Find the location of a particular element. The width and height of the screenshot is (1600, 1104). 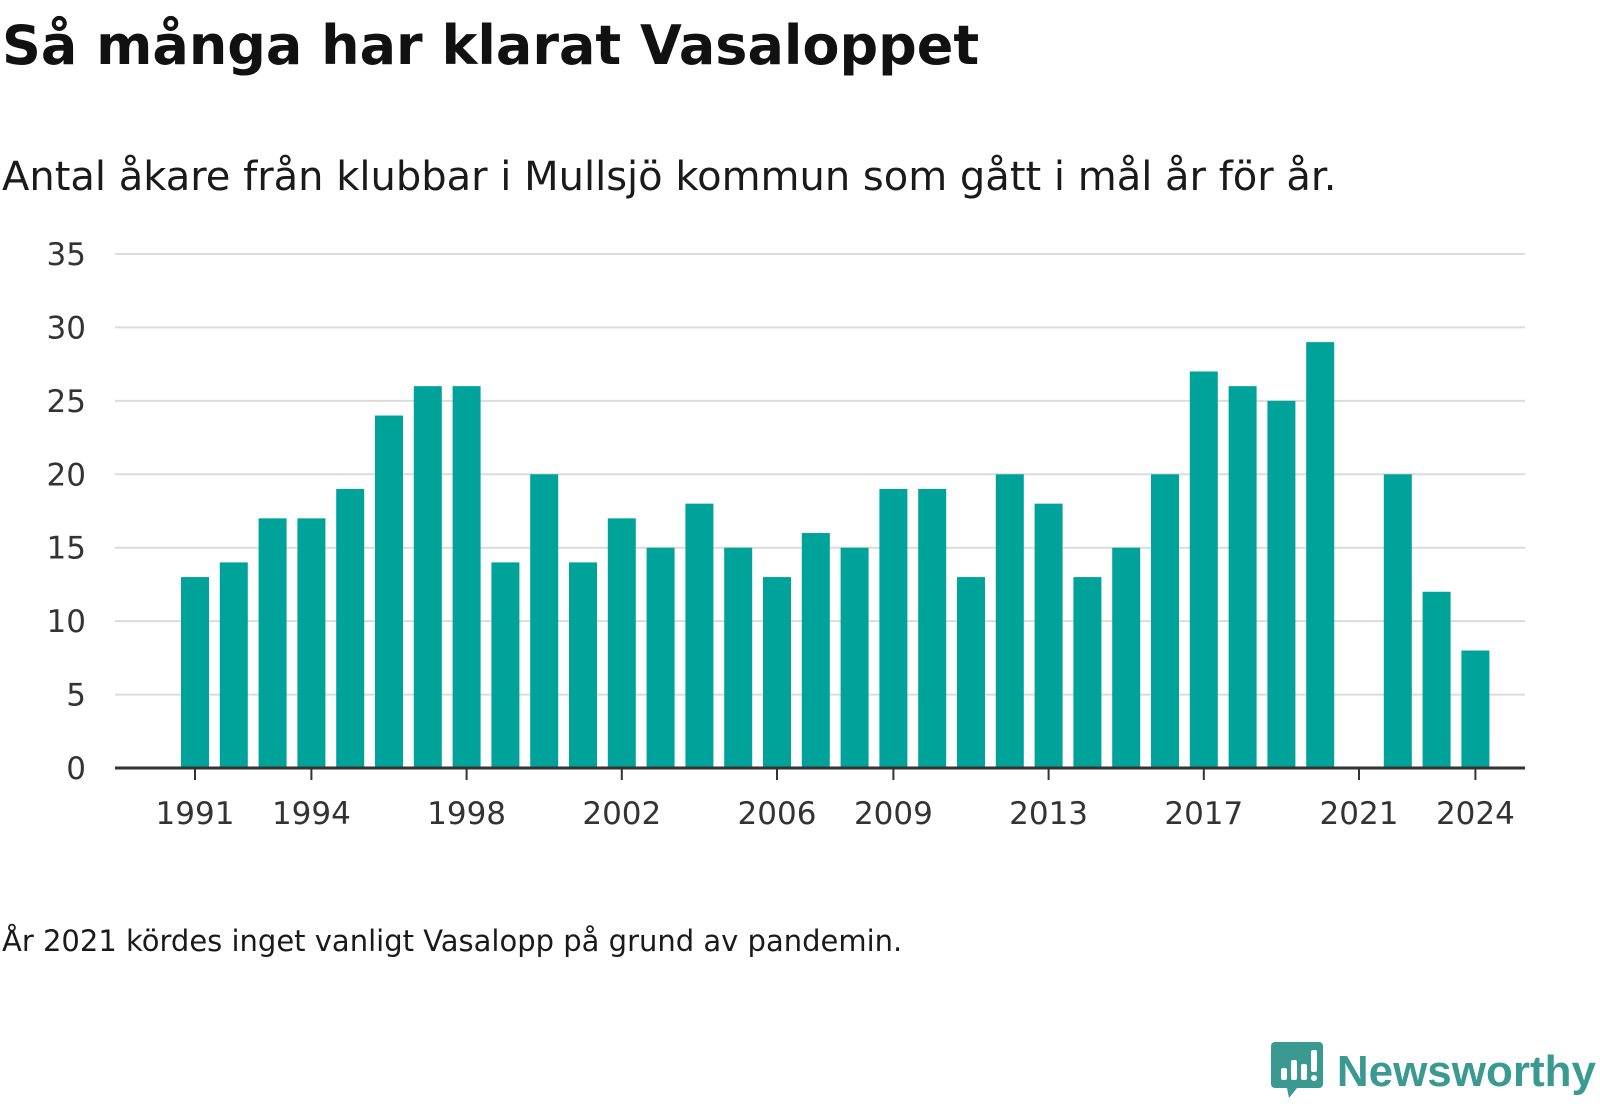

y-tick-label: 35 is located at coordinates (66, 255).